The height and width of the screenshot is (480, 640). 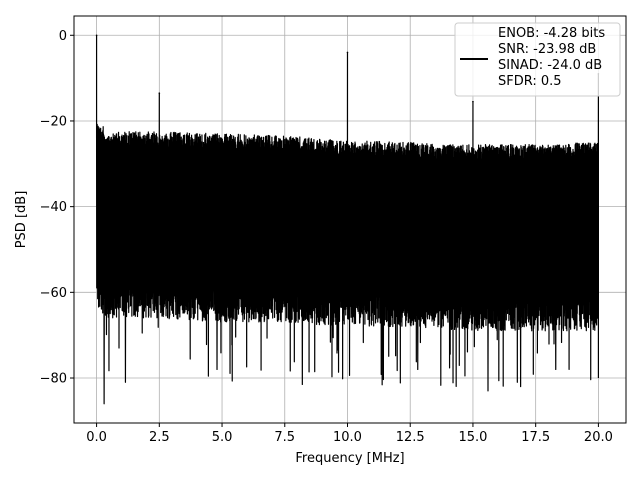 I want to click on x-tick-label-3: 7.5, so click(x=284, y=437).